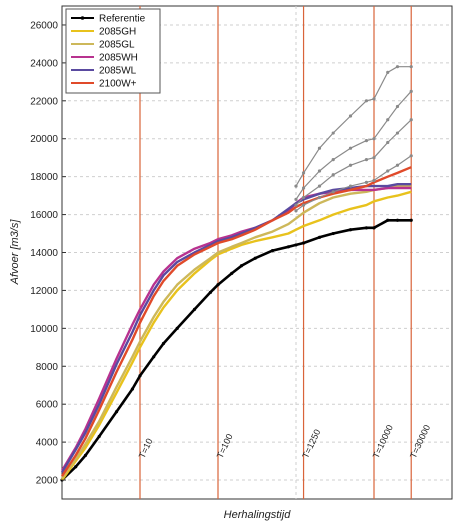  What do you see at coordinates (44, 253) in the screenshot?
I see `y-tick-label: 14000` at bounding box center [44, 253].